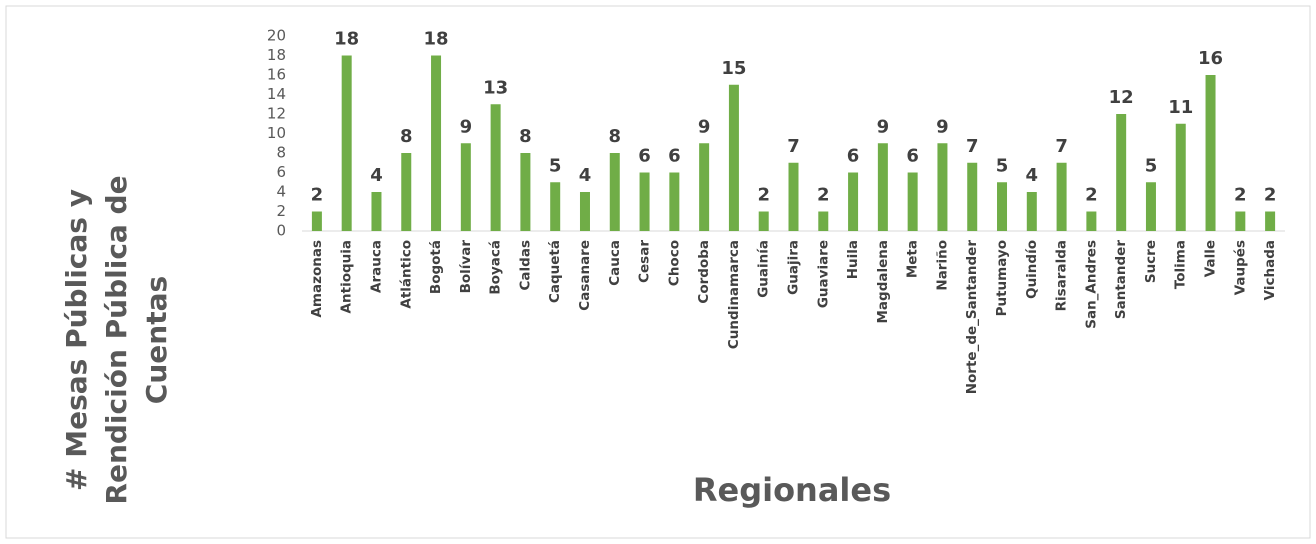  I want to click on y-tick-label: 16, so click(276, 75).